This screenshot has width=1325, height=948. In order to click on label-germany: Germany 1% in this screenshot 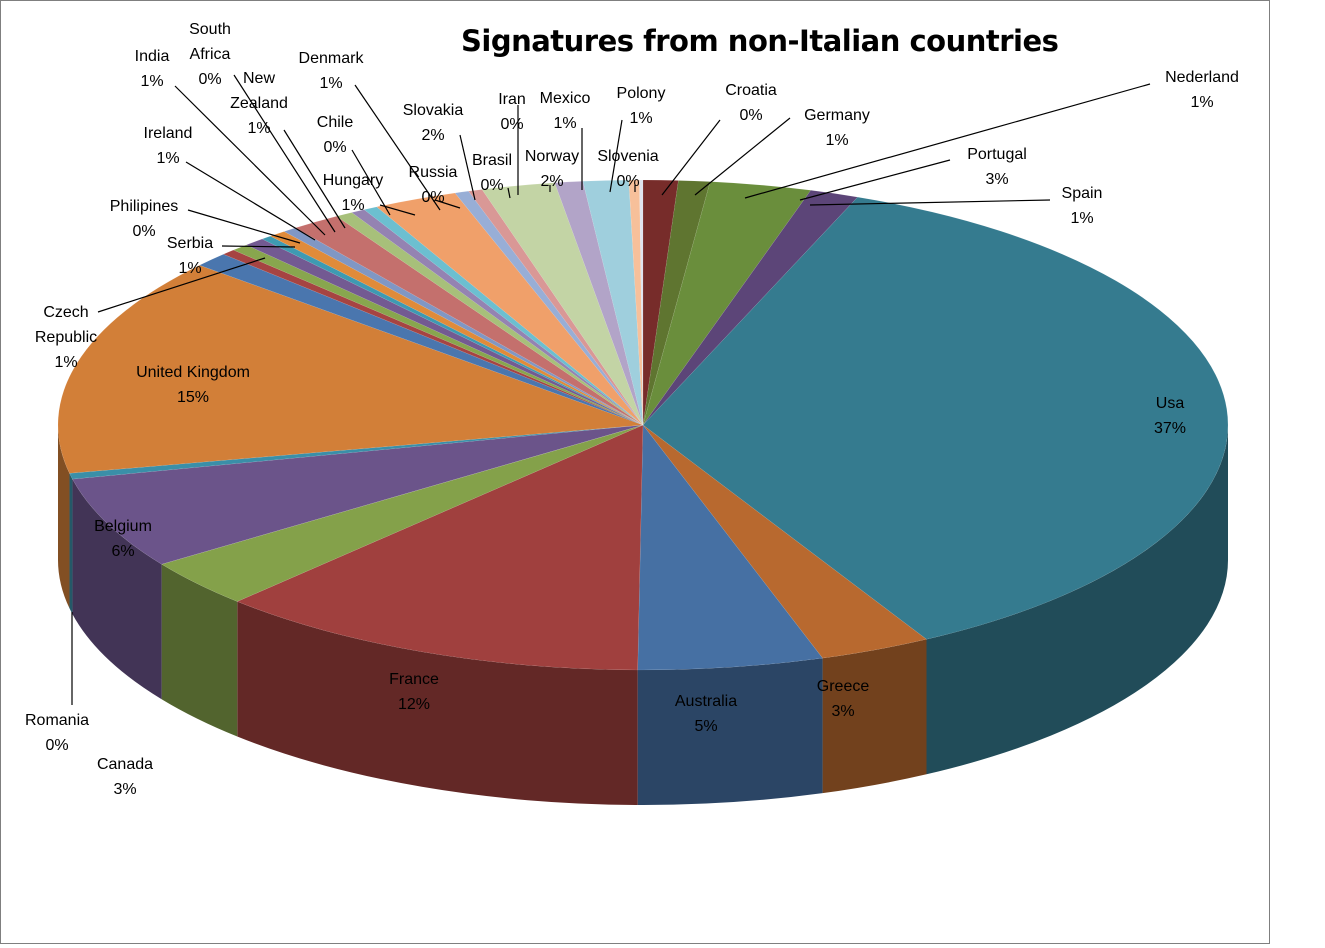, I will do `click(837, 128)`.